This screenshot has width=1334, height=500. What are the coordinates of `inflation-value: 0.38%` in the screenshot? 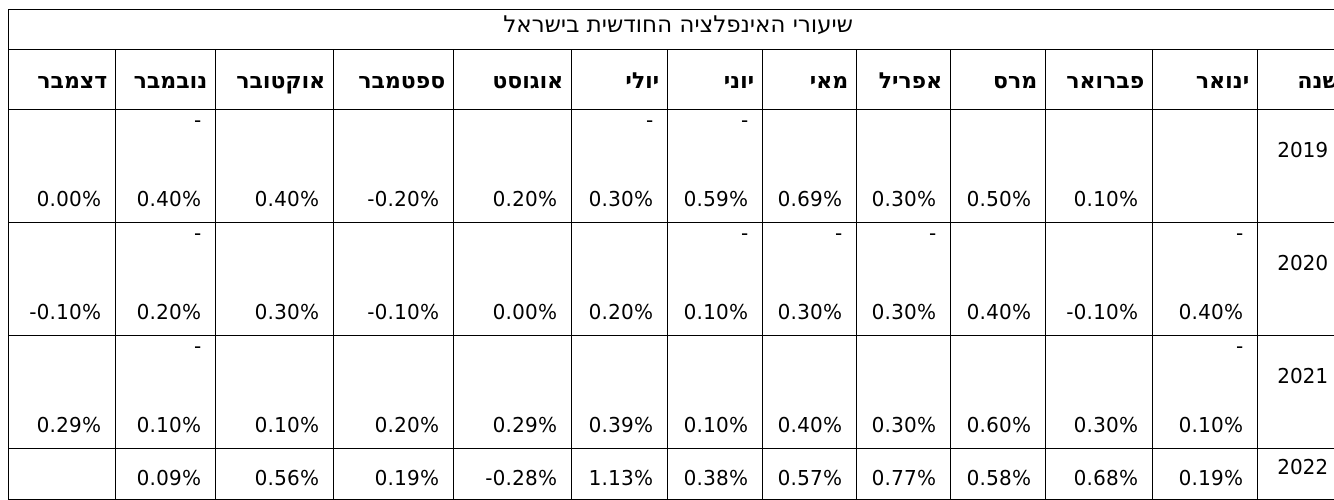 It's located at (716, 478).